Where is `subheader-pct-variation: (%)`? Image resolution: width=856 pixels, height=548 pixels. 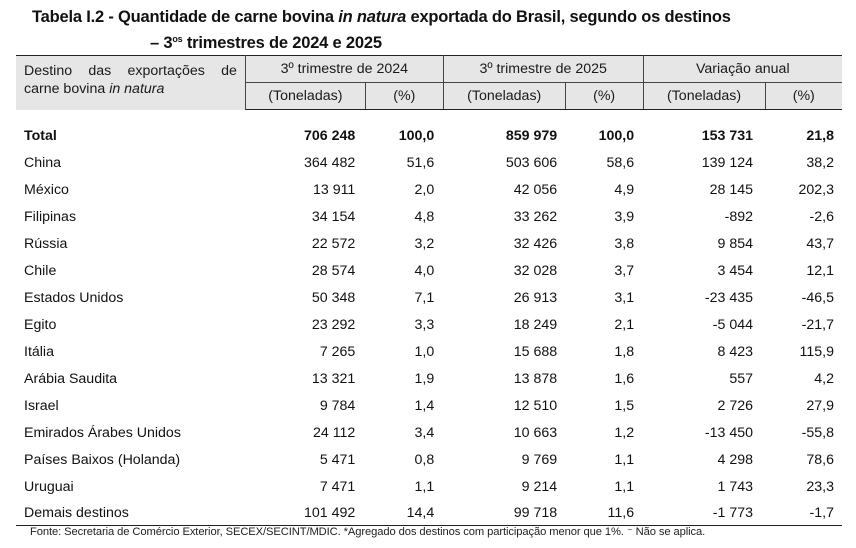 subheader-pct-variation: (%) is located at coordinates (803, 96).